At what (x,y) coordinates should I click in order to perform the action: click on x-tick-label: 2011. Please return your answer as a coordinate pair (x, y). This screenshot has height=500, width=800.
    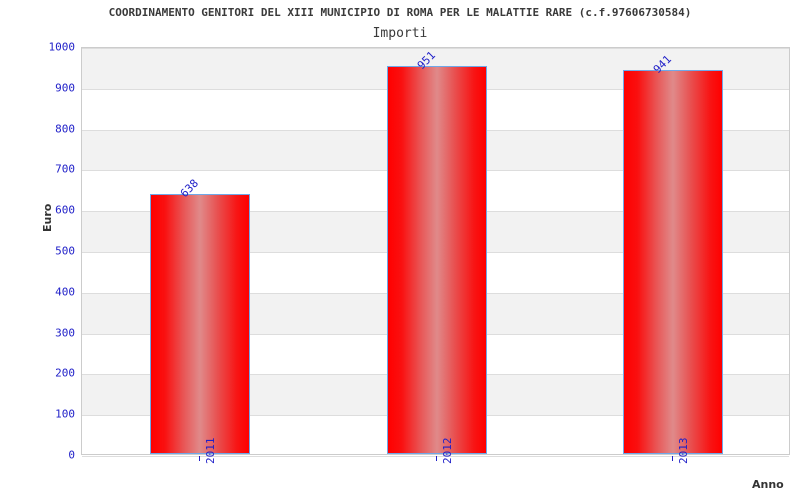
    Looking at the image, I should click on (211, 451).